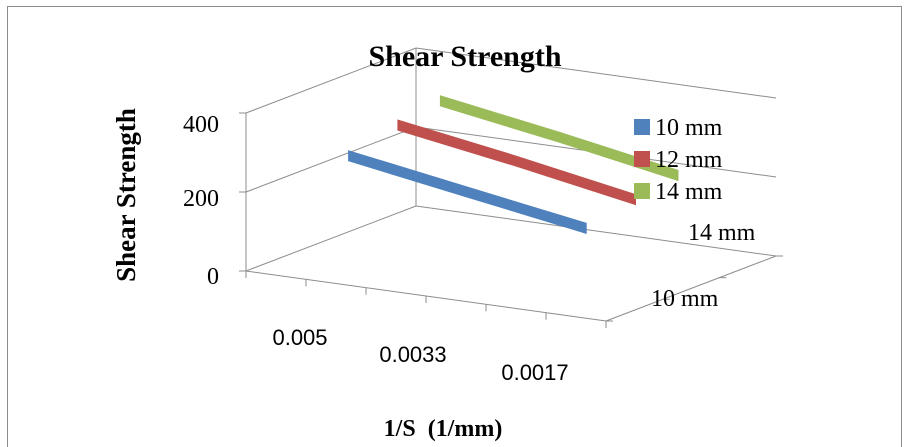  I want to click on floor-left-edge, so click(331, 238).